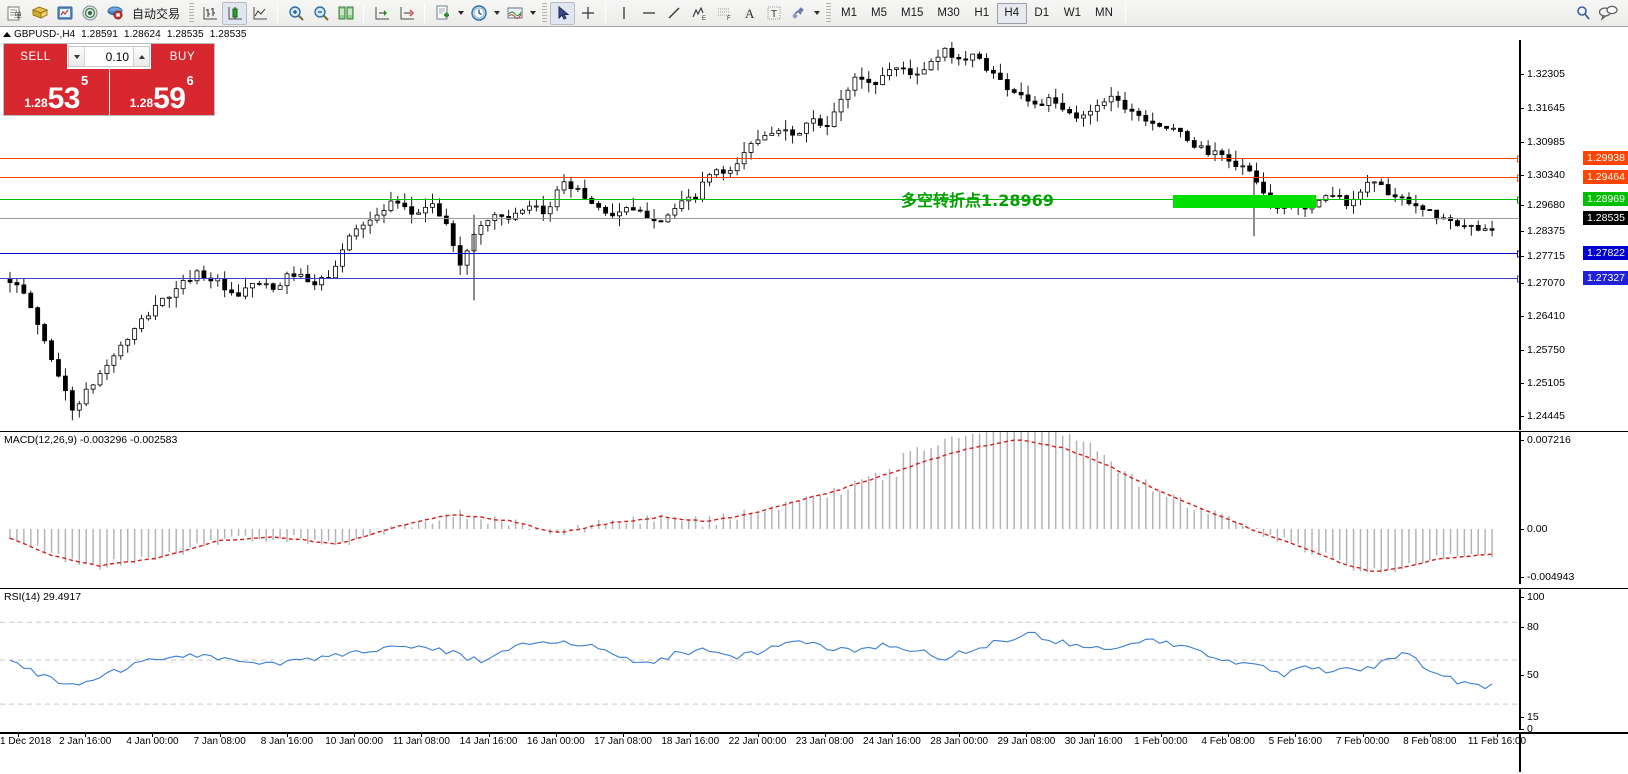 The width and height of the screenshot is (1628, 774). I want to click on cursor-icon, so click(563, 13).